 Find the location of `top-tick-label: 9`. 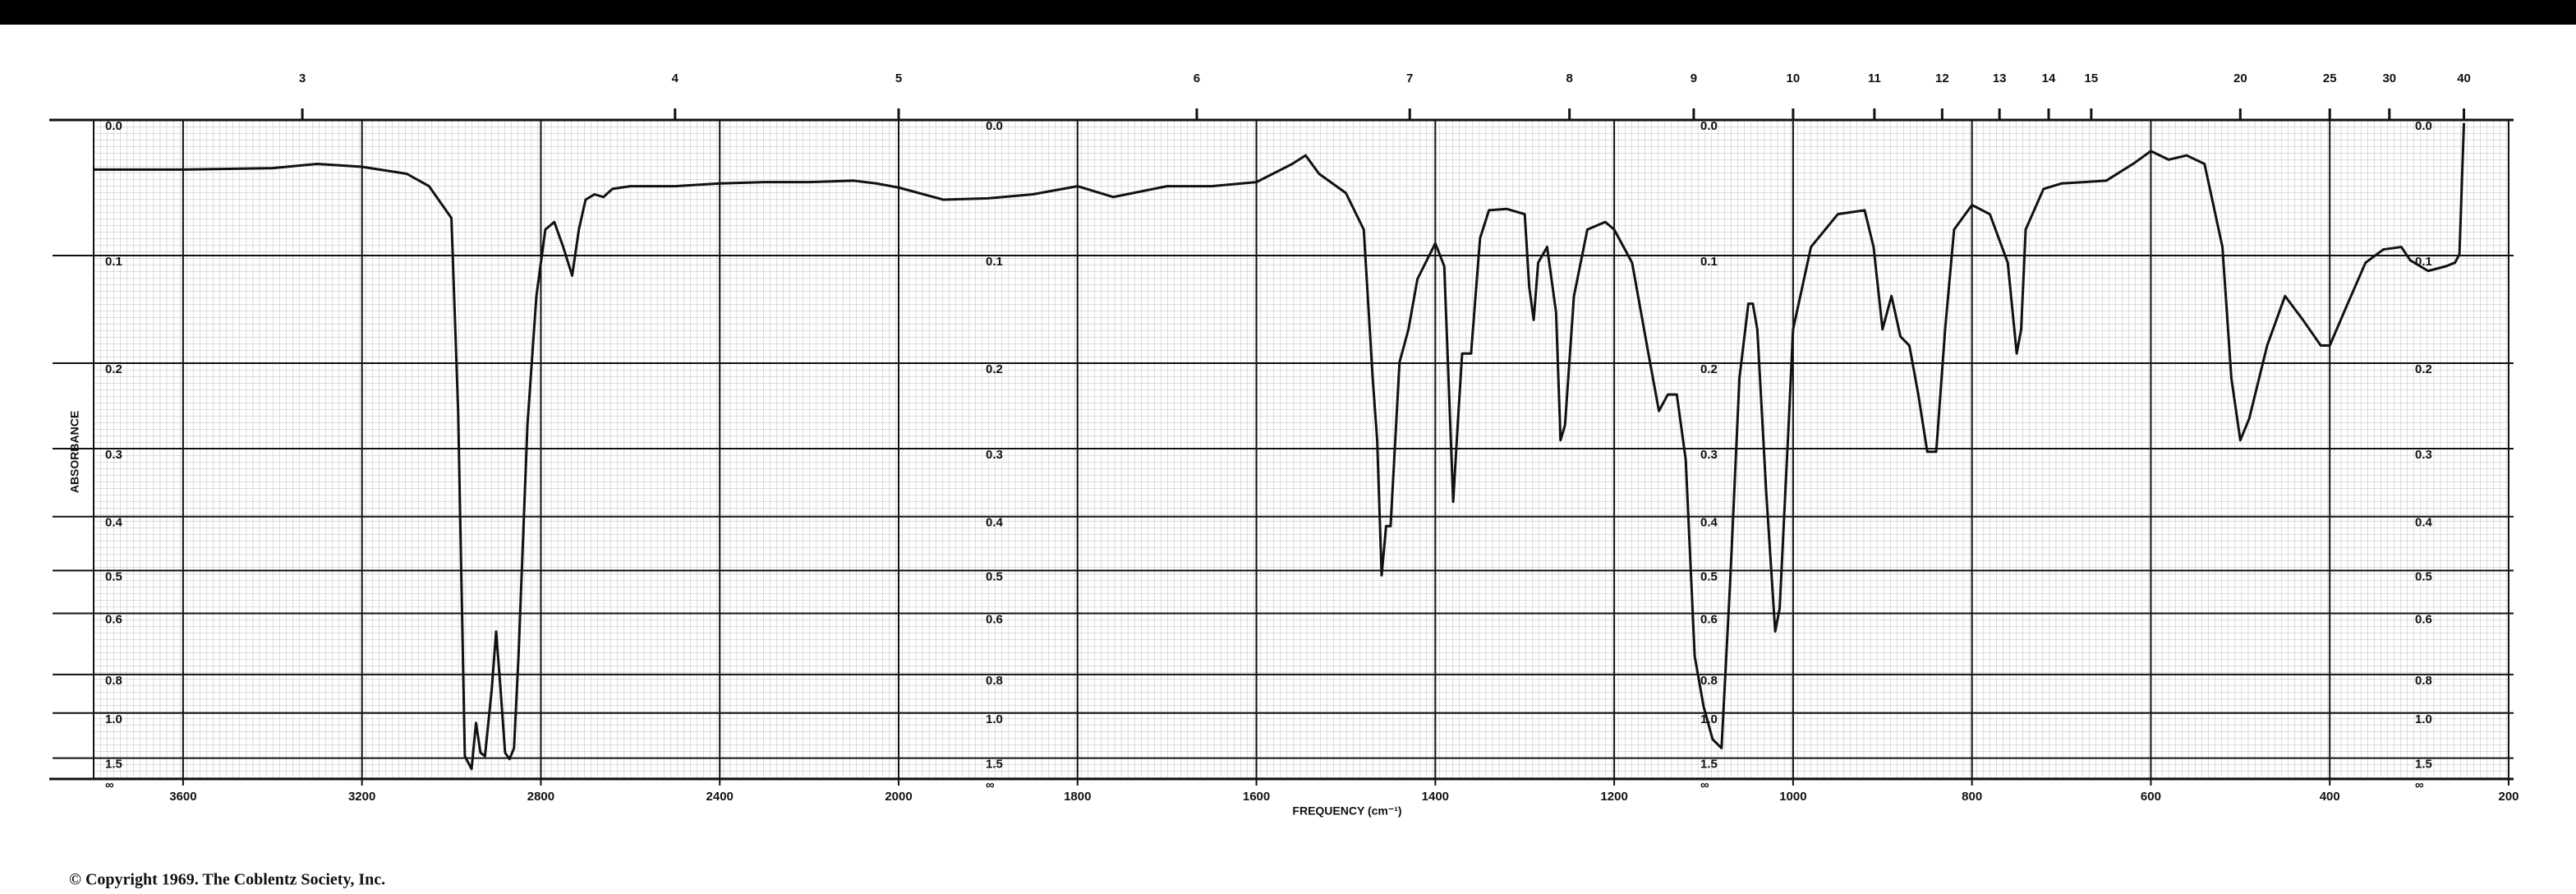

top-tick-label: 9 is located at coordinates (1693, 78).